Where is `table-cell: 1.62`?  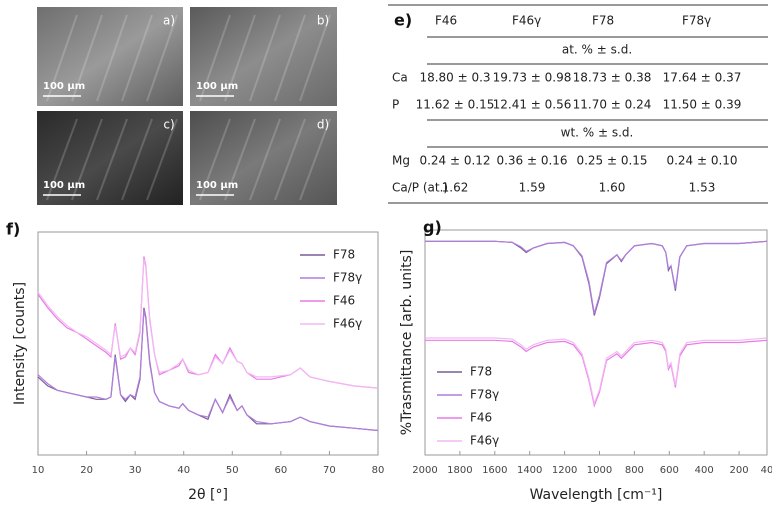 table-cell: 1.62 is located at coordinates (455, 188).